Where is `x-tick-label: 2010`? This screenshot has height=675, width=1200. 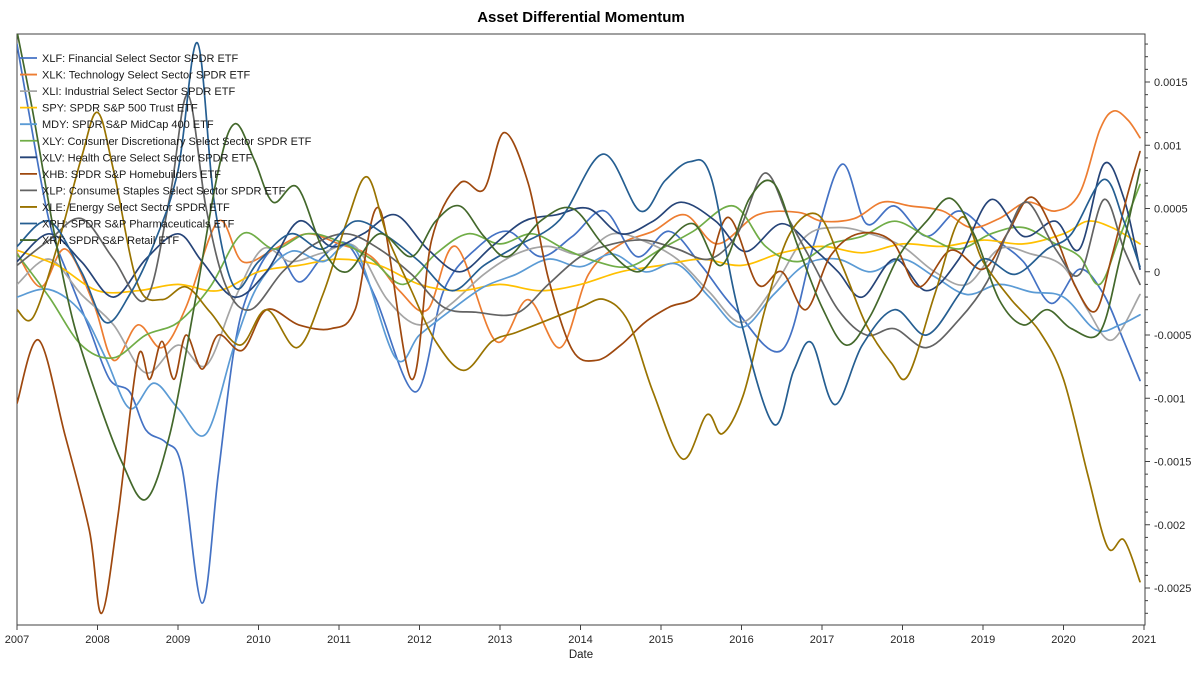 x-tick-label: 2010 is located at coordinates (258, 640).